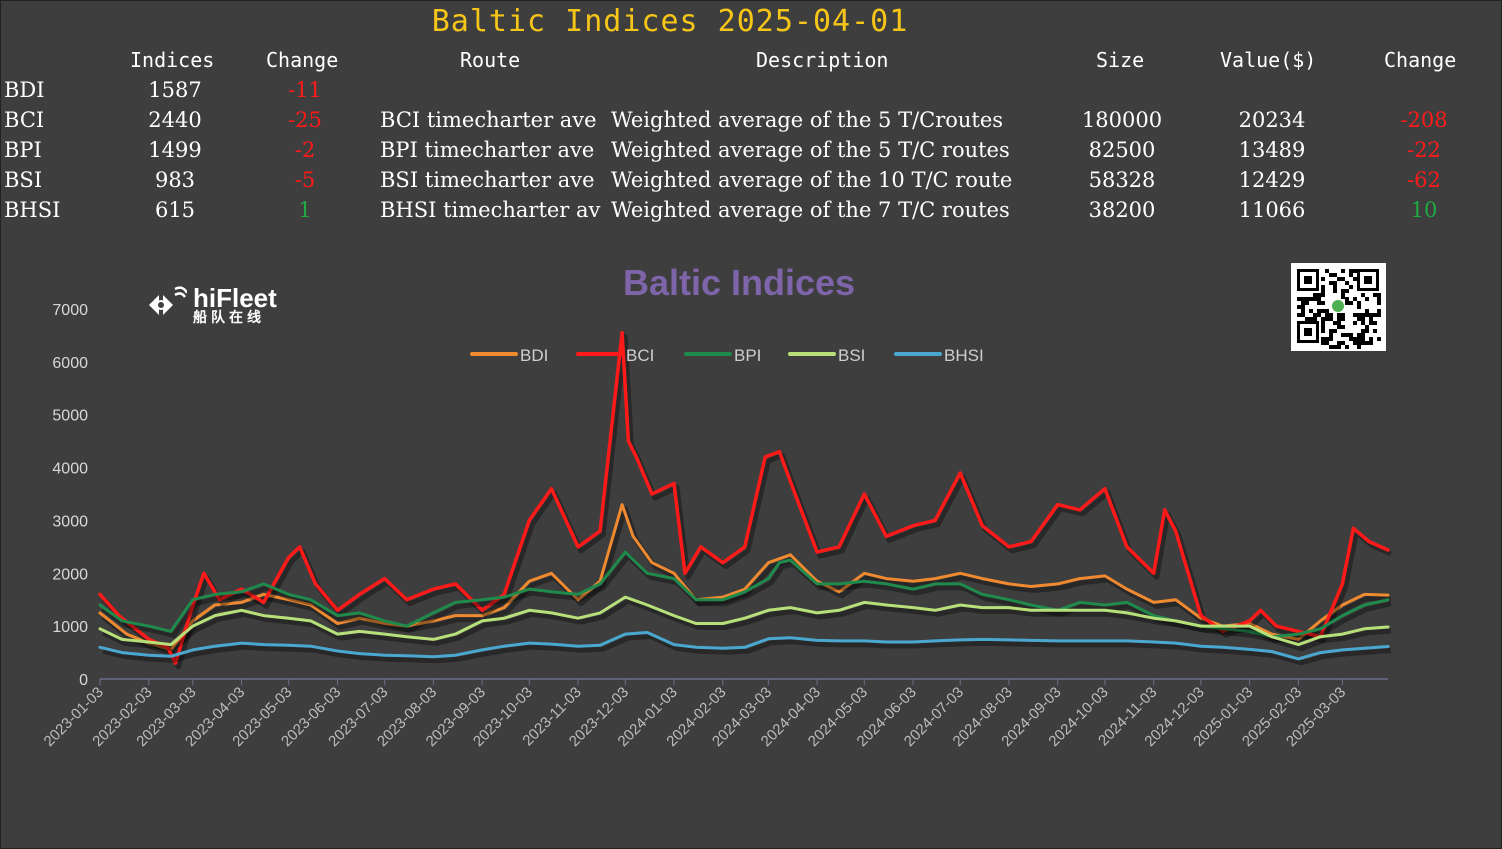 The height and width of the screenshot is (849, 1502). What do you see at coordinates (1272, 150) in the screenshot?
I see `table-cell-bpi-value: 13489` at bounding box center [1272, 150].